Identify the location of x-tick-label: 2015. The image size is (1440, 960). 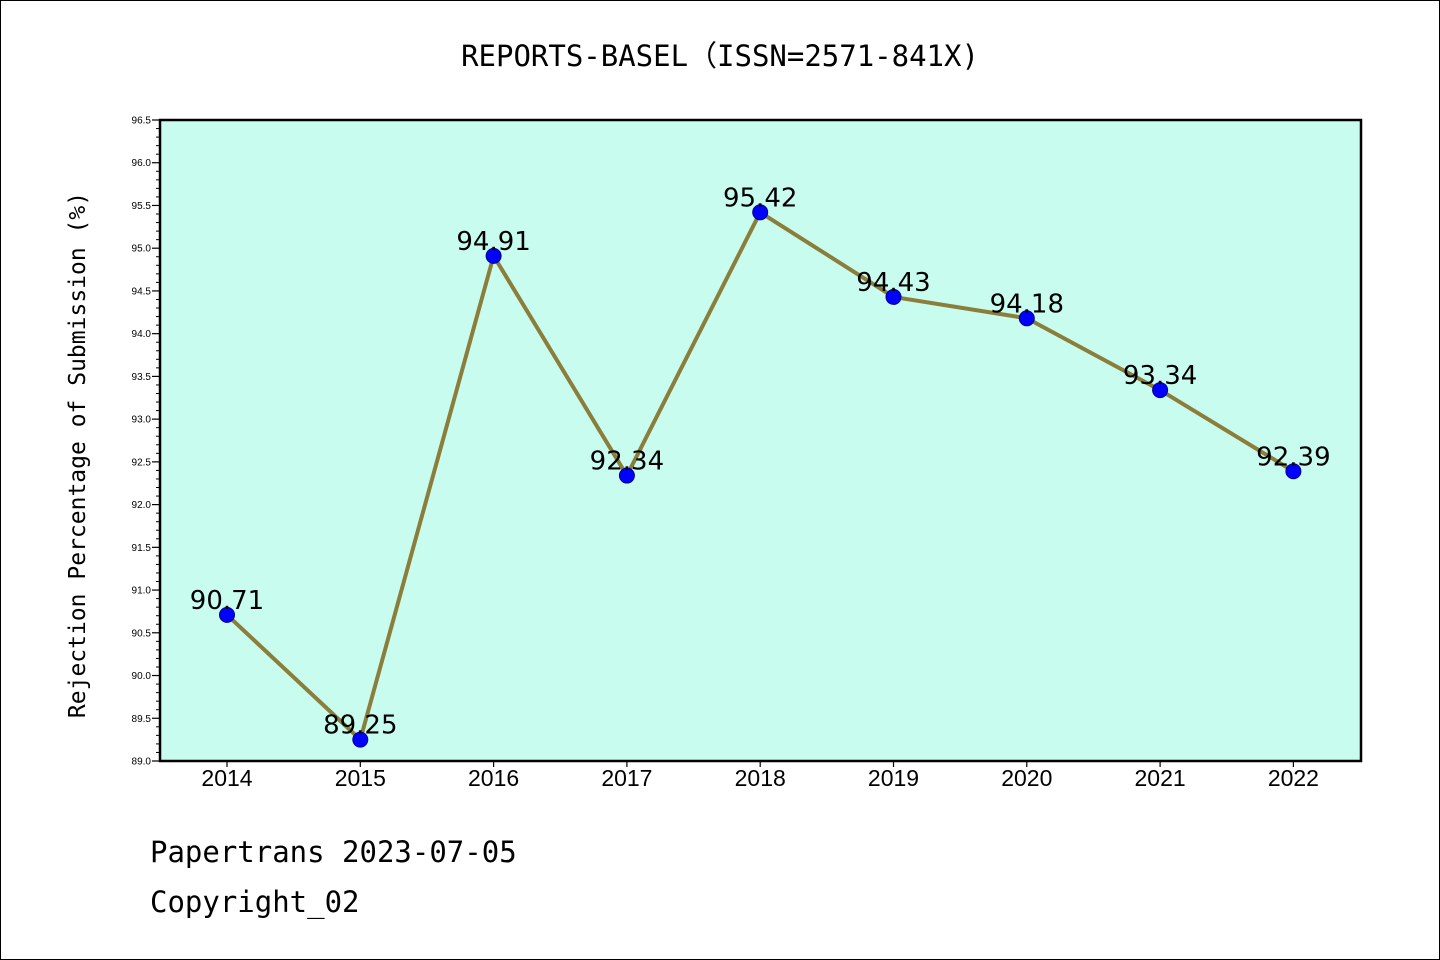
(360, 778).